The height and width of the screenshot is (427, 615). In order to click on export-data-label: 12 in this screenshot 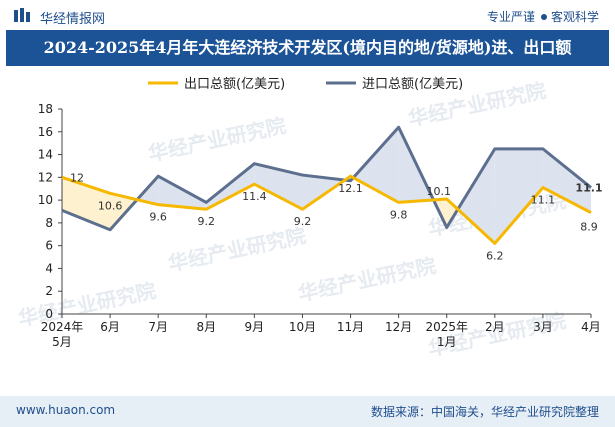, I will do `click(77, 177)`.